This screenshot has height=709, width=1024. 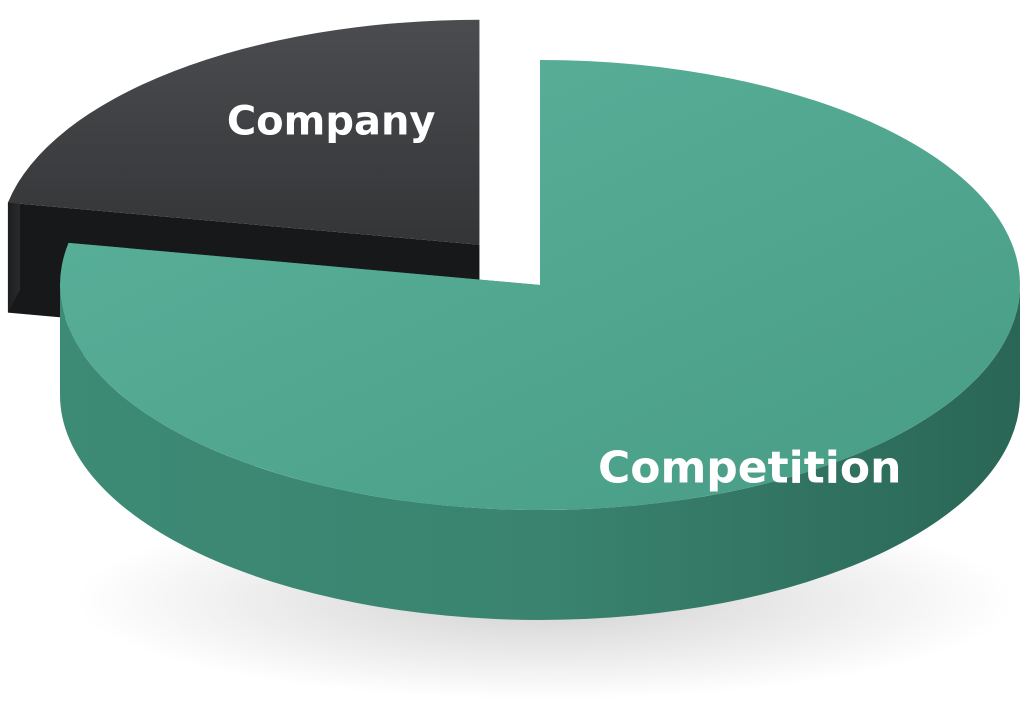 I want to click on slice-company-side, so click(x=13, y=246).